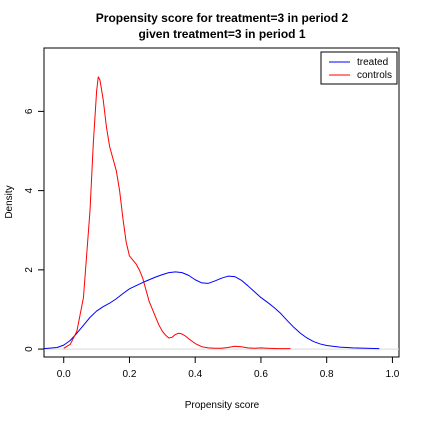 The height and width of the screenshot is (423, 423). What do you see at coordinates (392, 374) in the screenshot?
I see `x-tick-label-1.0: 1.0` at bounding box center [392, 374].